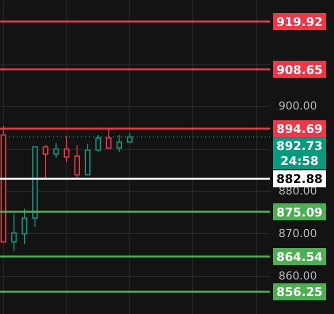 This screenshot has height=314, width=334. I want to click on y-tick-label: 860.00, so click(297, 275).